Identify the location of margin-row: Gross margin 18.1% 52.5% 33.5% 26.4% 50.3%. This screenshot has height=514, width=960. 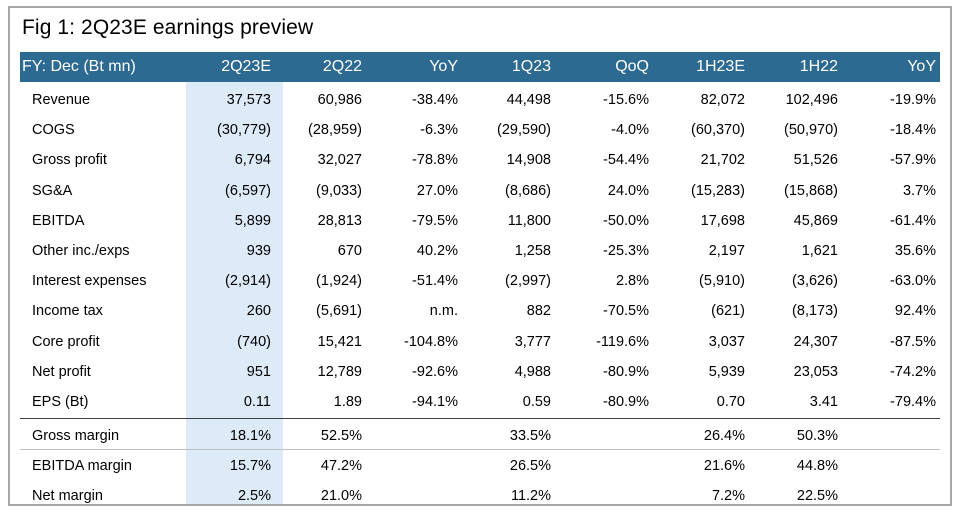
(480, 436).